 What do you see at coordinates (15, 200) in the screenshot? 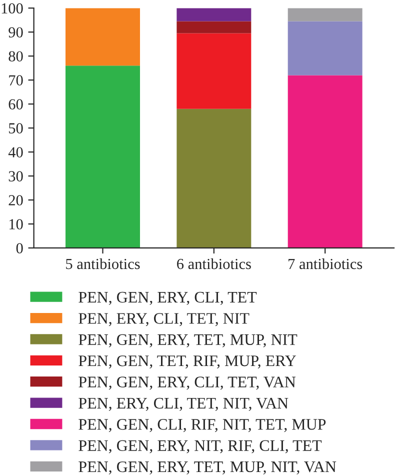
I see `y-tick-label: 20` at bounding box center [15, 200].